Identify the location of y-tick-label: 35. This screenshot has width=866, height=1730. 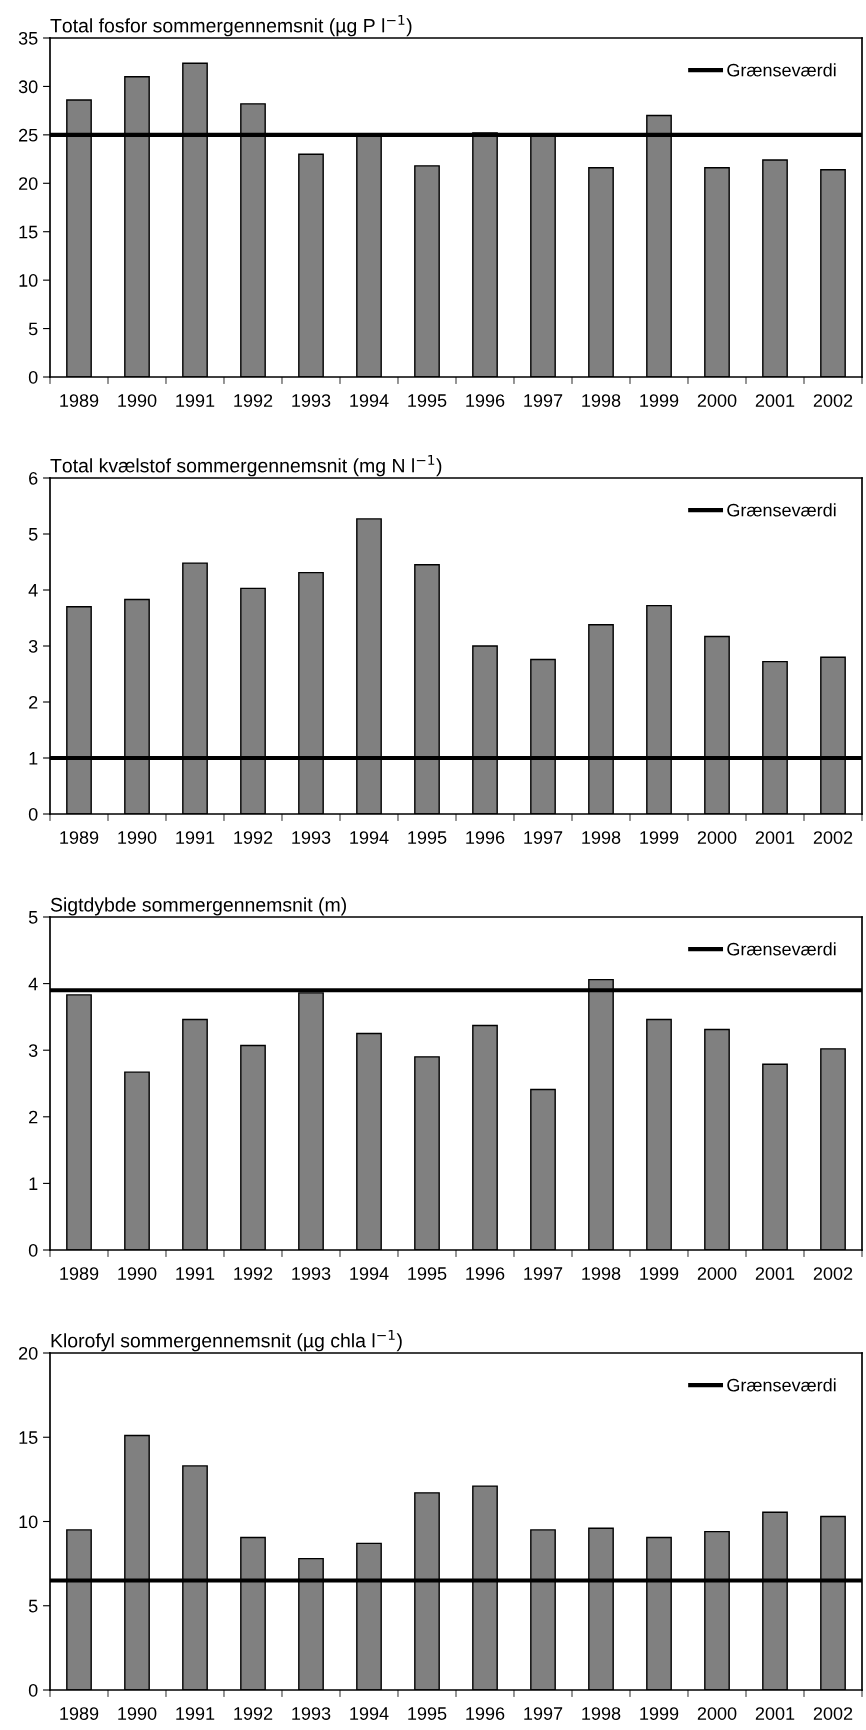
(28, 38).